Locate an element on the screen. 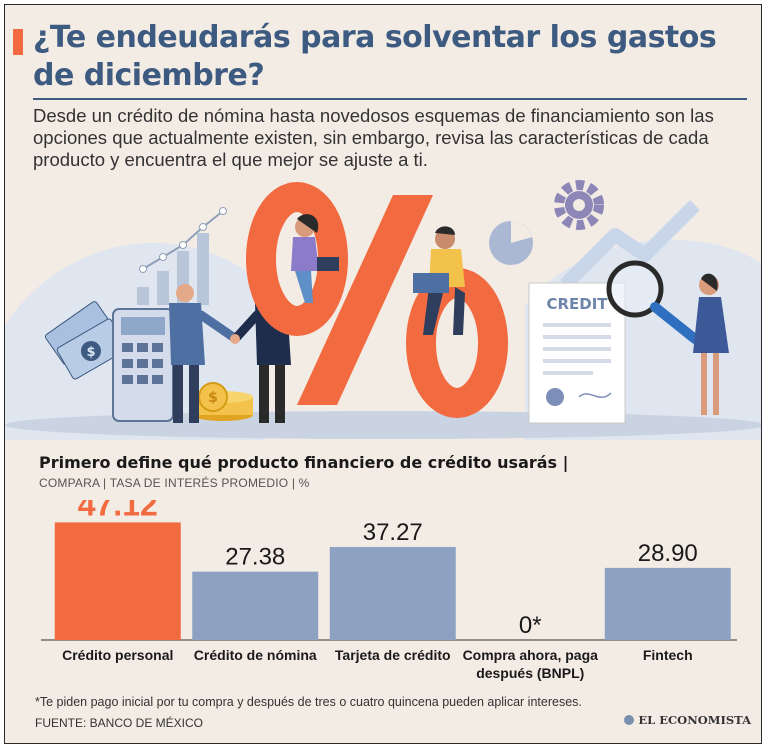 Image resolution: width=768 pixels, height=750 pixels. category-label: Compra ahora, paga después (BNPL) is located at coordinates (531, 664).